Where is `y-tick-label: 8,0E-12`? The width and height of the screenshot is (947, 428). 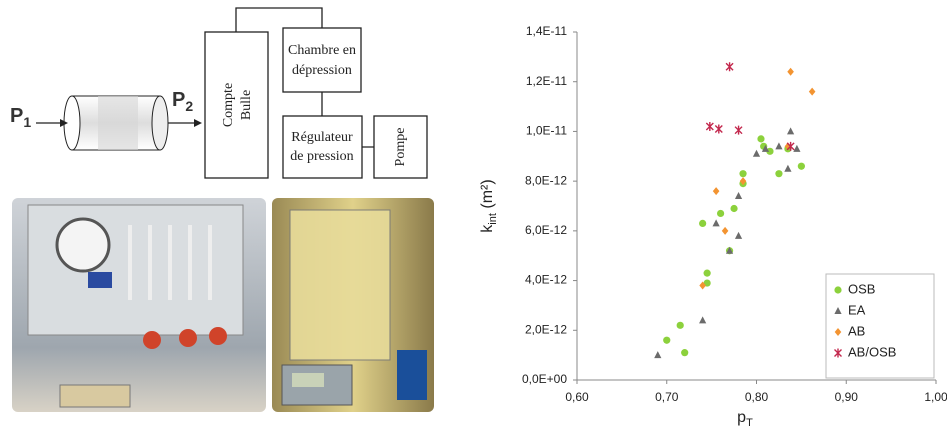
y-tick-label: 8,0E-12 is located at coordinates (546, 180).